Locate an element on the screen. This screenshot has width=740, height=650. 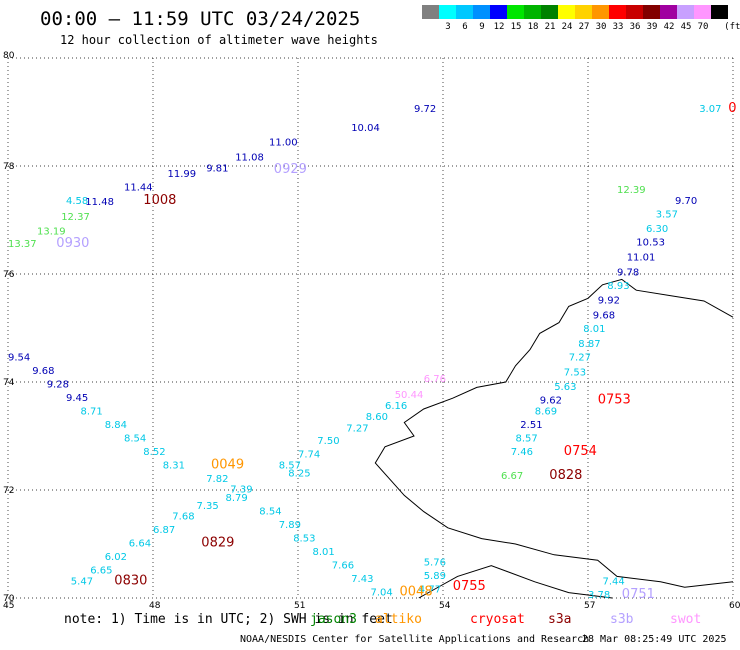
pass-time-label: 0753 is located at coordinates (614, 400).